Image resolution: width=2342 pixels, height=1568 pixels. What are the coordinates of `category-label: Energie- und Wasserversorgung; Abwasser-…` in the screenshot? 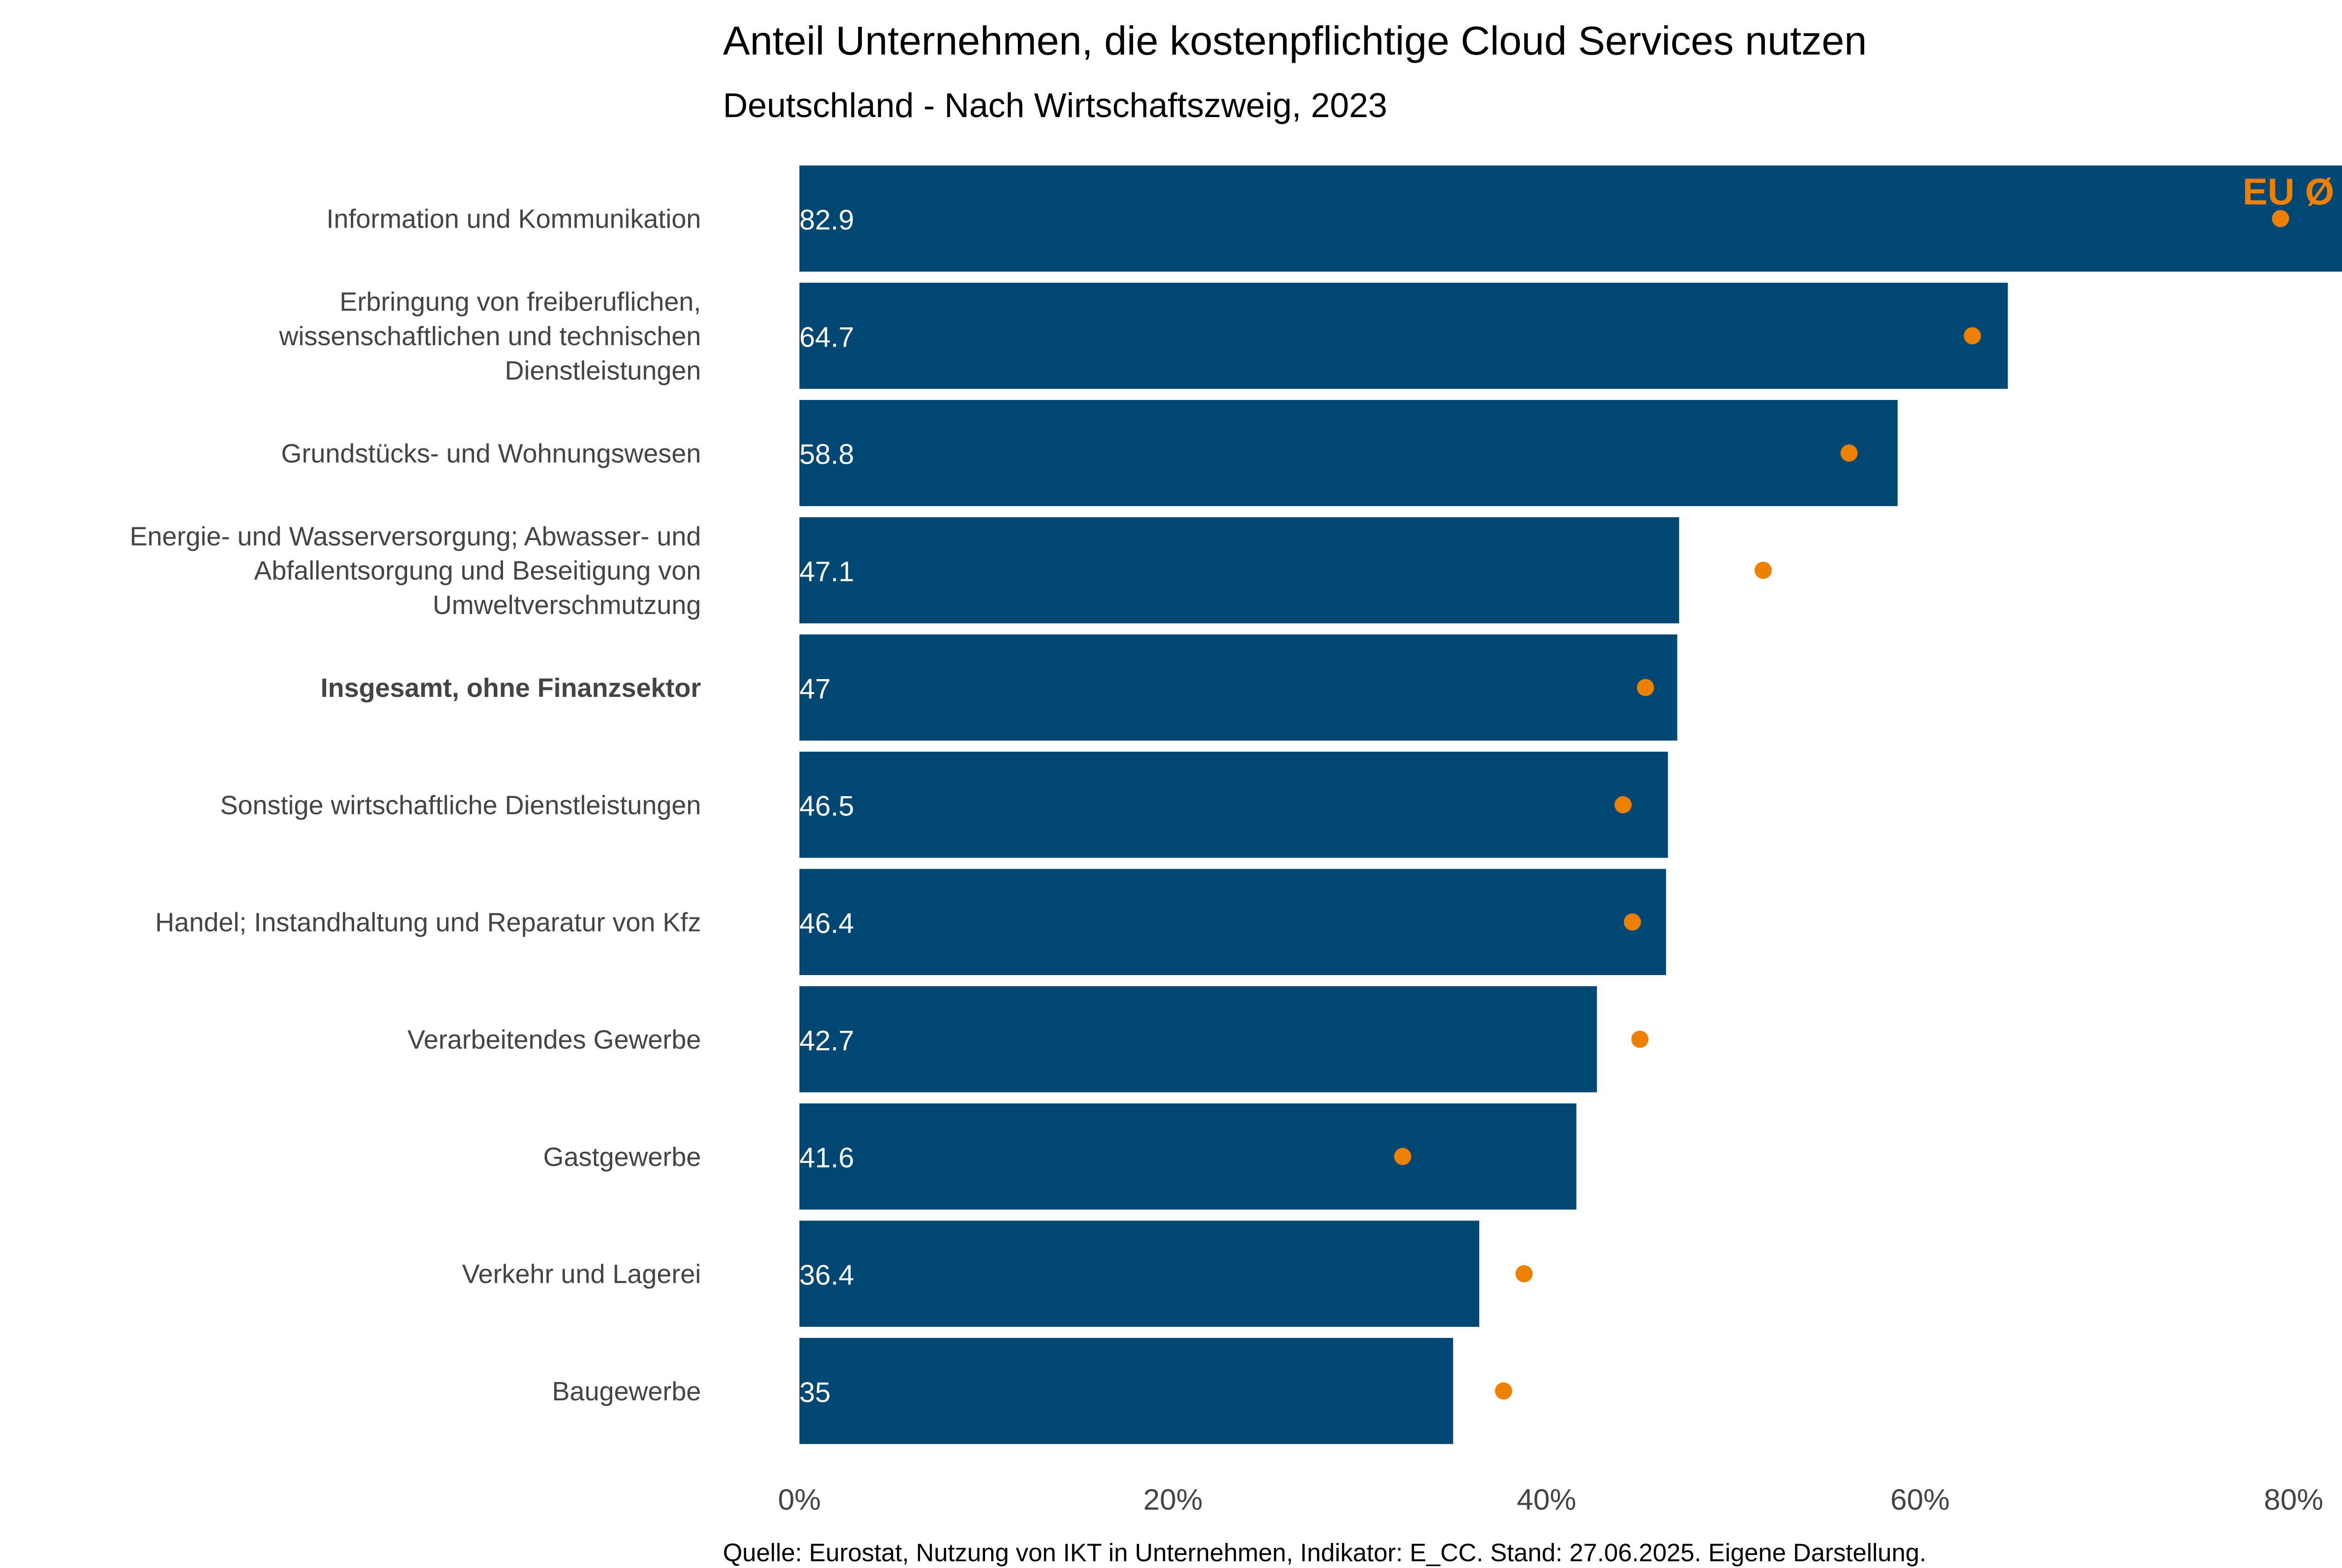 It's located at (415, 536).